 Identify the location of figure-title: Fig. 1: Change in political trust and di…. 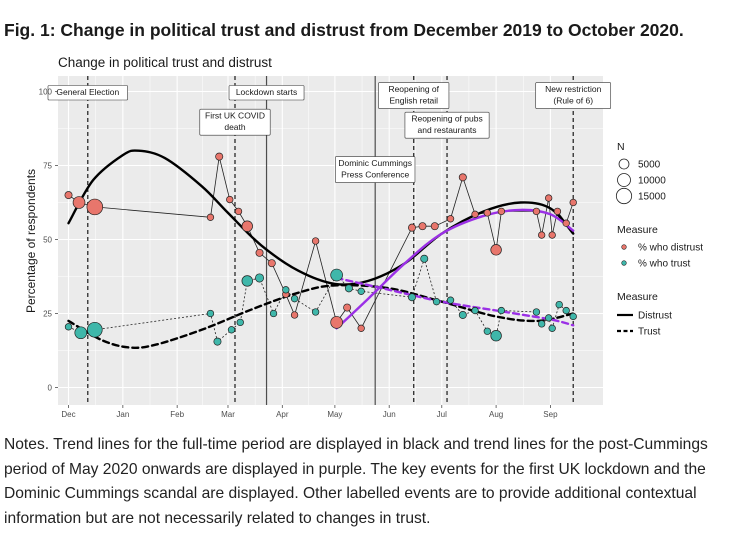
(344, 30).